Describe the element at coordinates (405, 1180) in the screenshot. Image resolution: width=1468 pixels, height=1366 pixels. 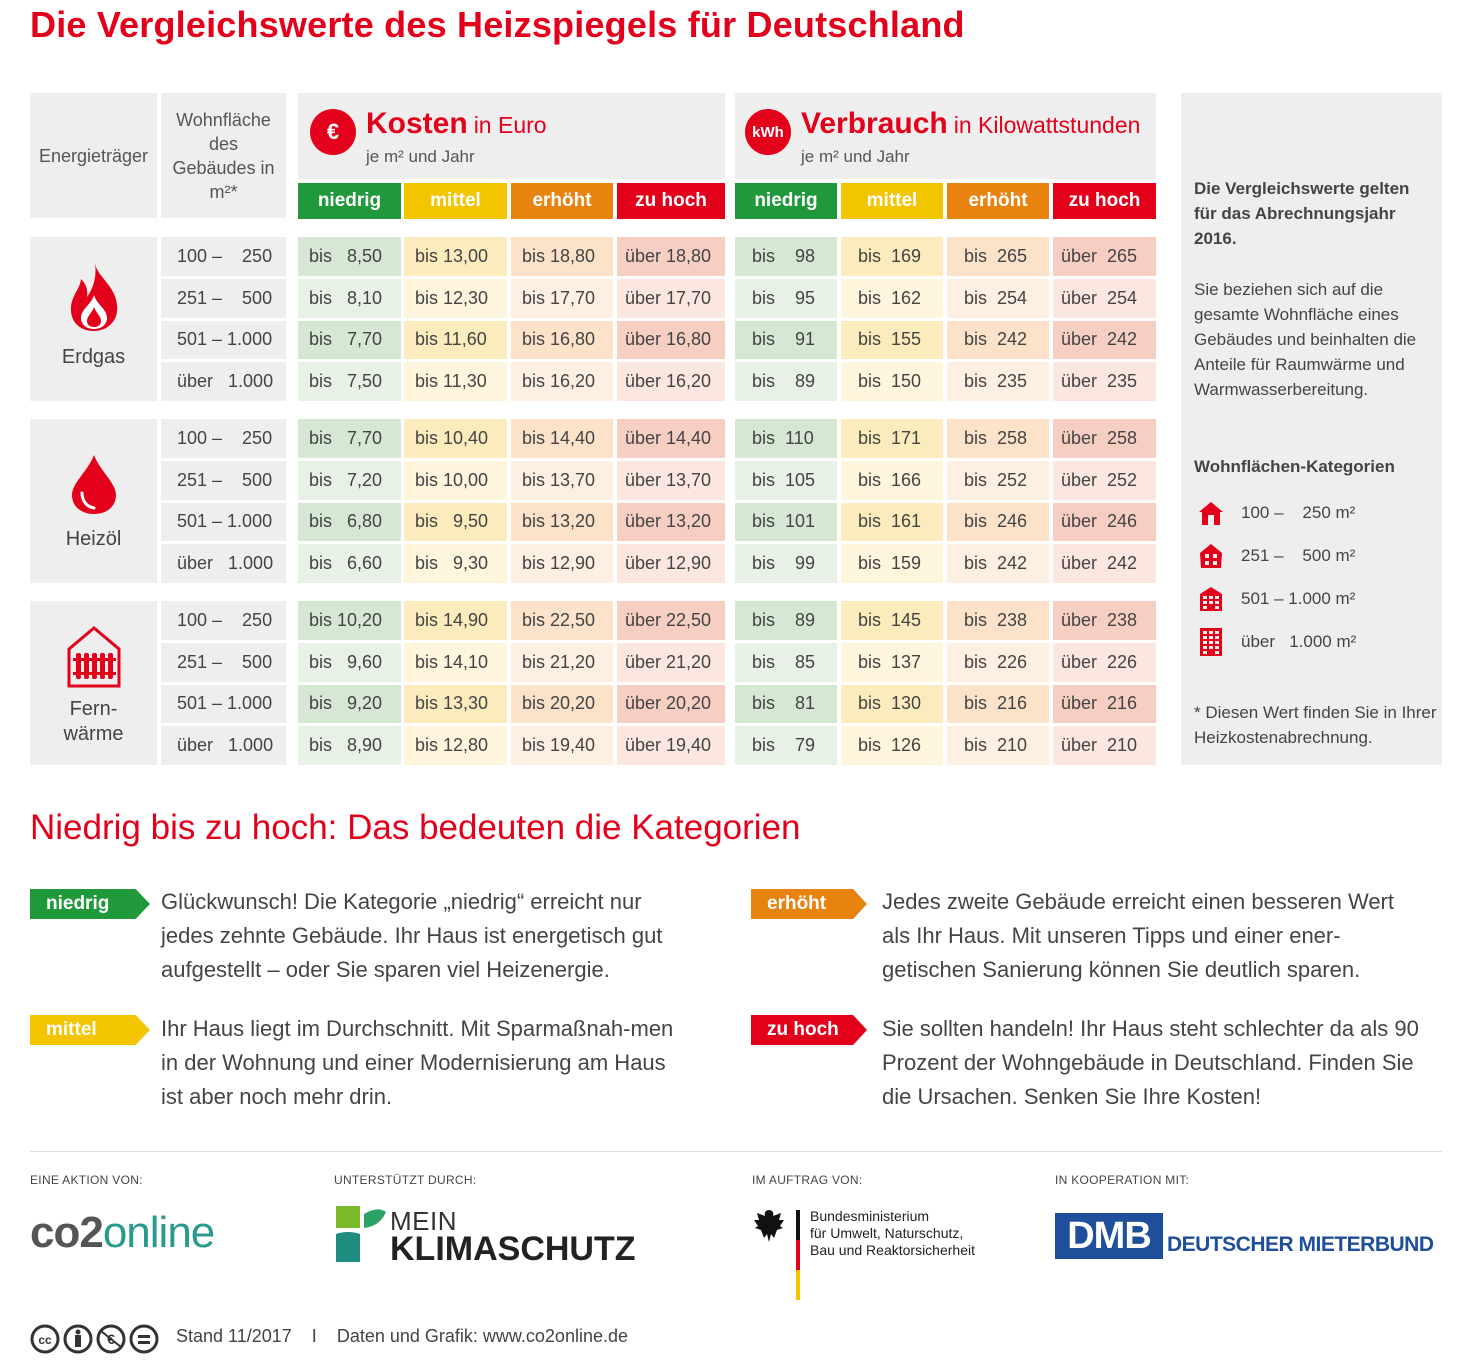
I see `label-unterstuetzt: UNTERSTÜTZT DURCH:` at that location.